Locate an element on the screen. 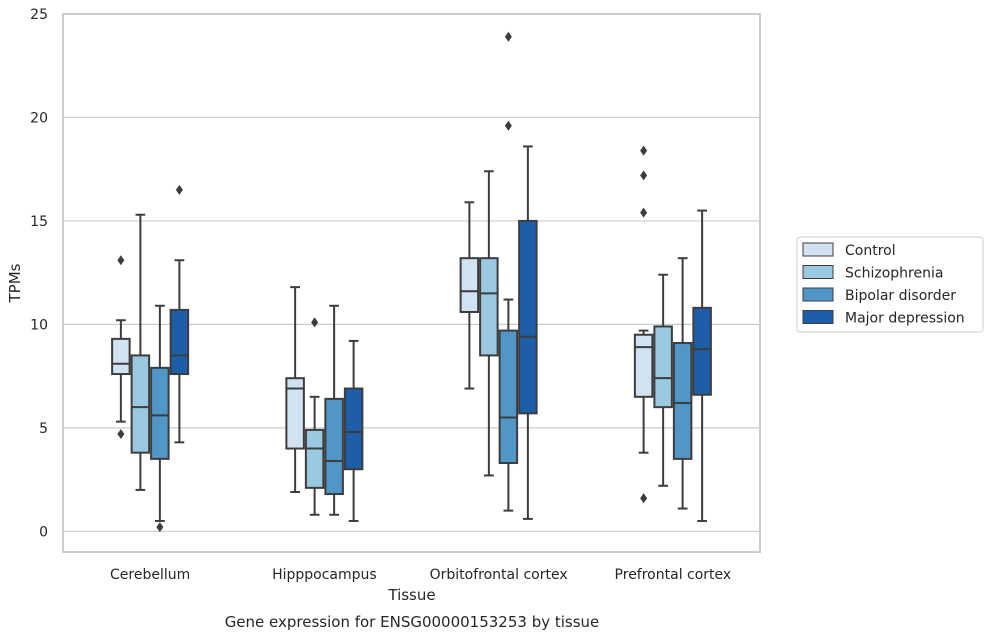 The image size is (993, 639). x-tick-label: Orbitofrontal cortex is located at coordinates (499, 575).